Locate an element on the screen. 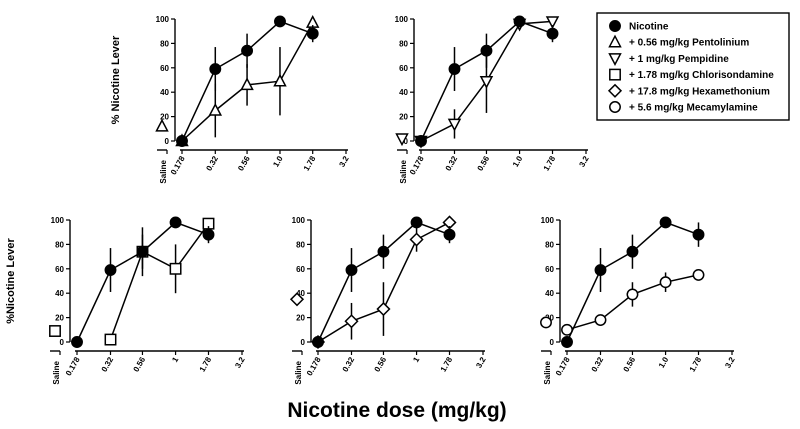  antagonist-series-line is located at coordinates (159, 281).